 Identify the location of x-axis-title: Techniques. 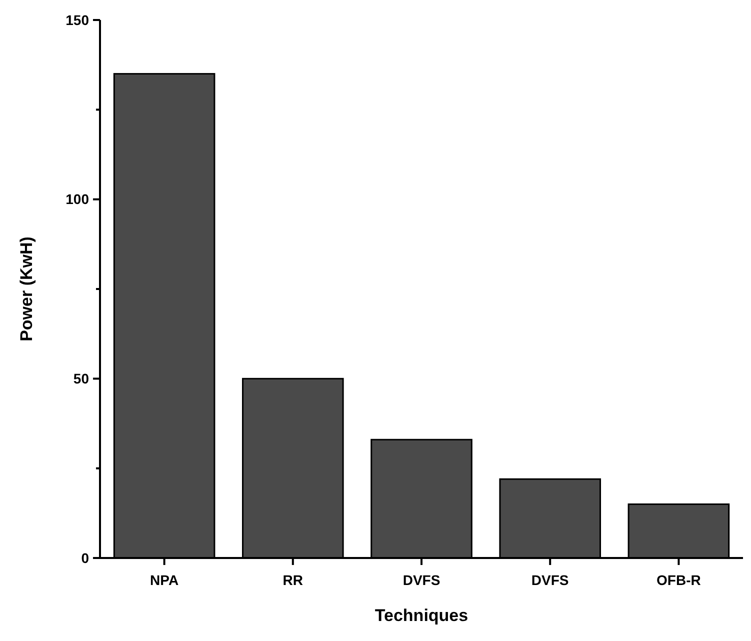
(421, 615).